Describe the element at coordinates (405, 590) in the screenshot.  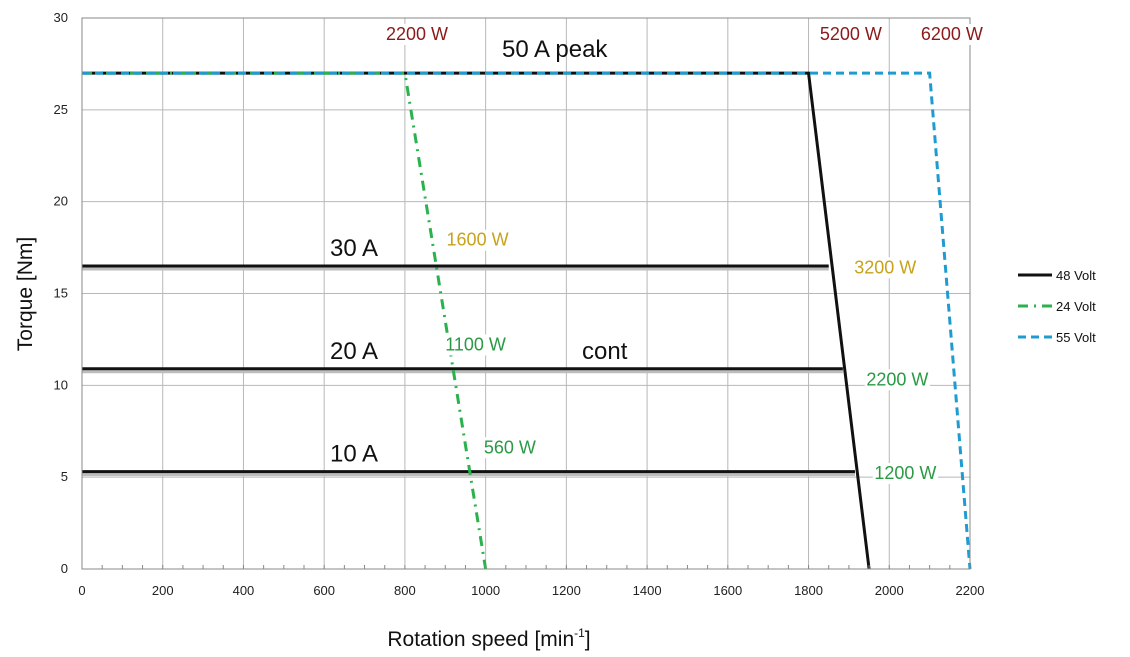
I see `x-tick-label: 800` at that location.